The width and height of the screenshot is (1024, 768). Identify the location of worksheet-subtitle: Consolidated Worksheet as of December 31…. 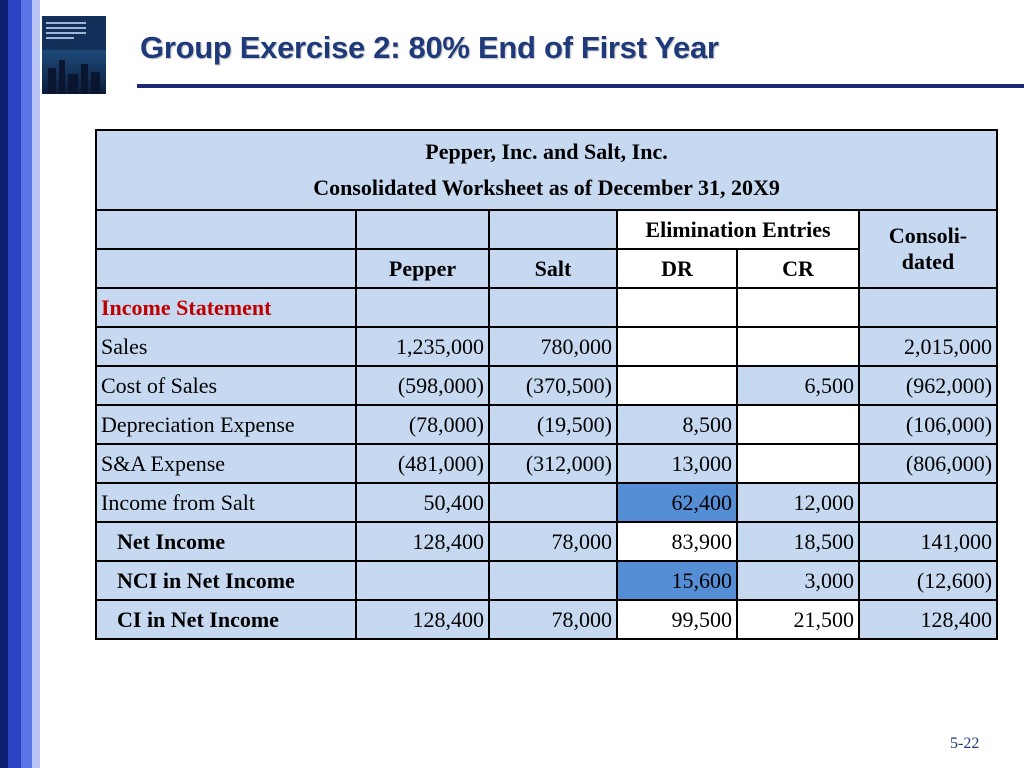
(546, 187).